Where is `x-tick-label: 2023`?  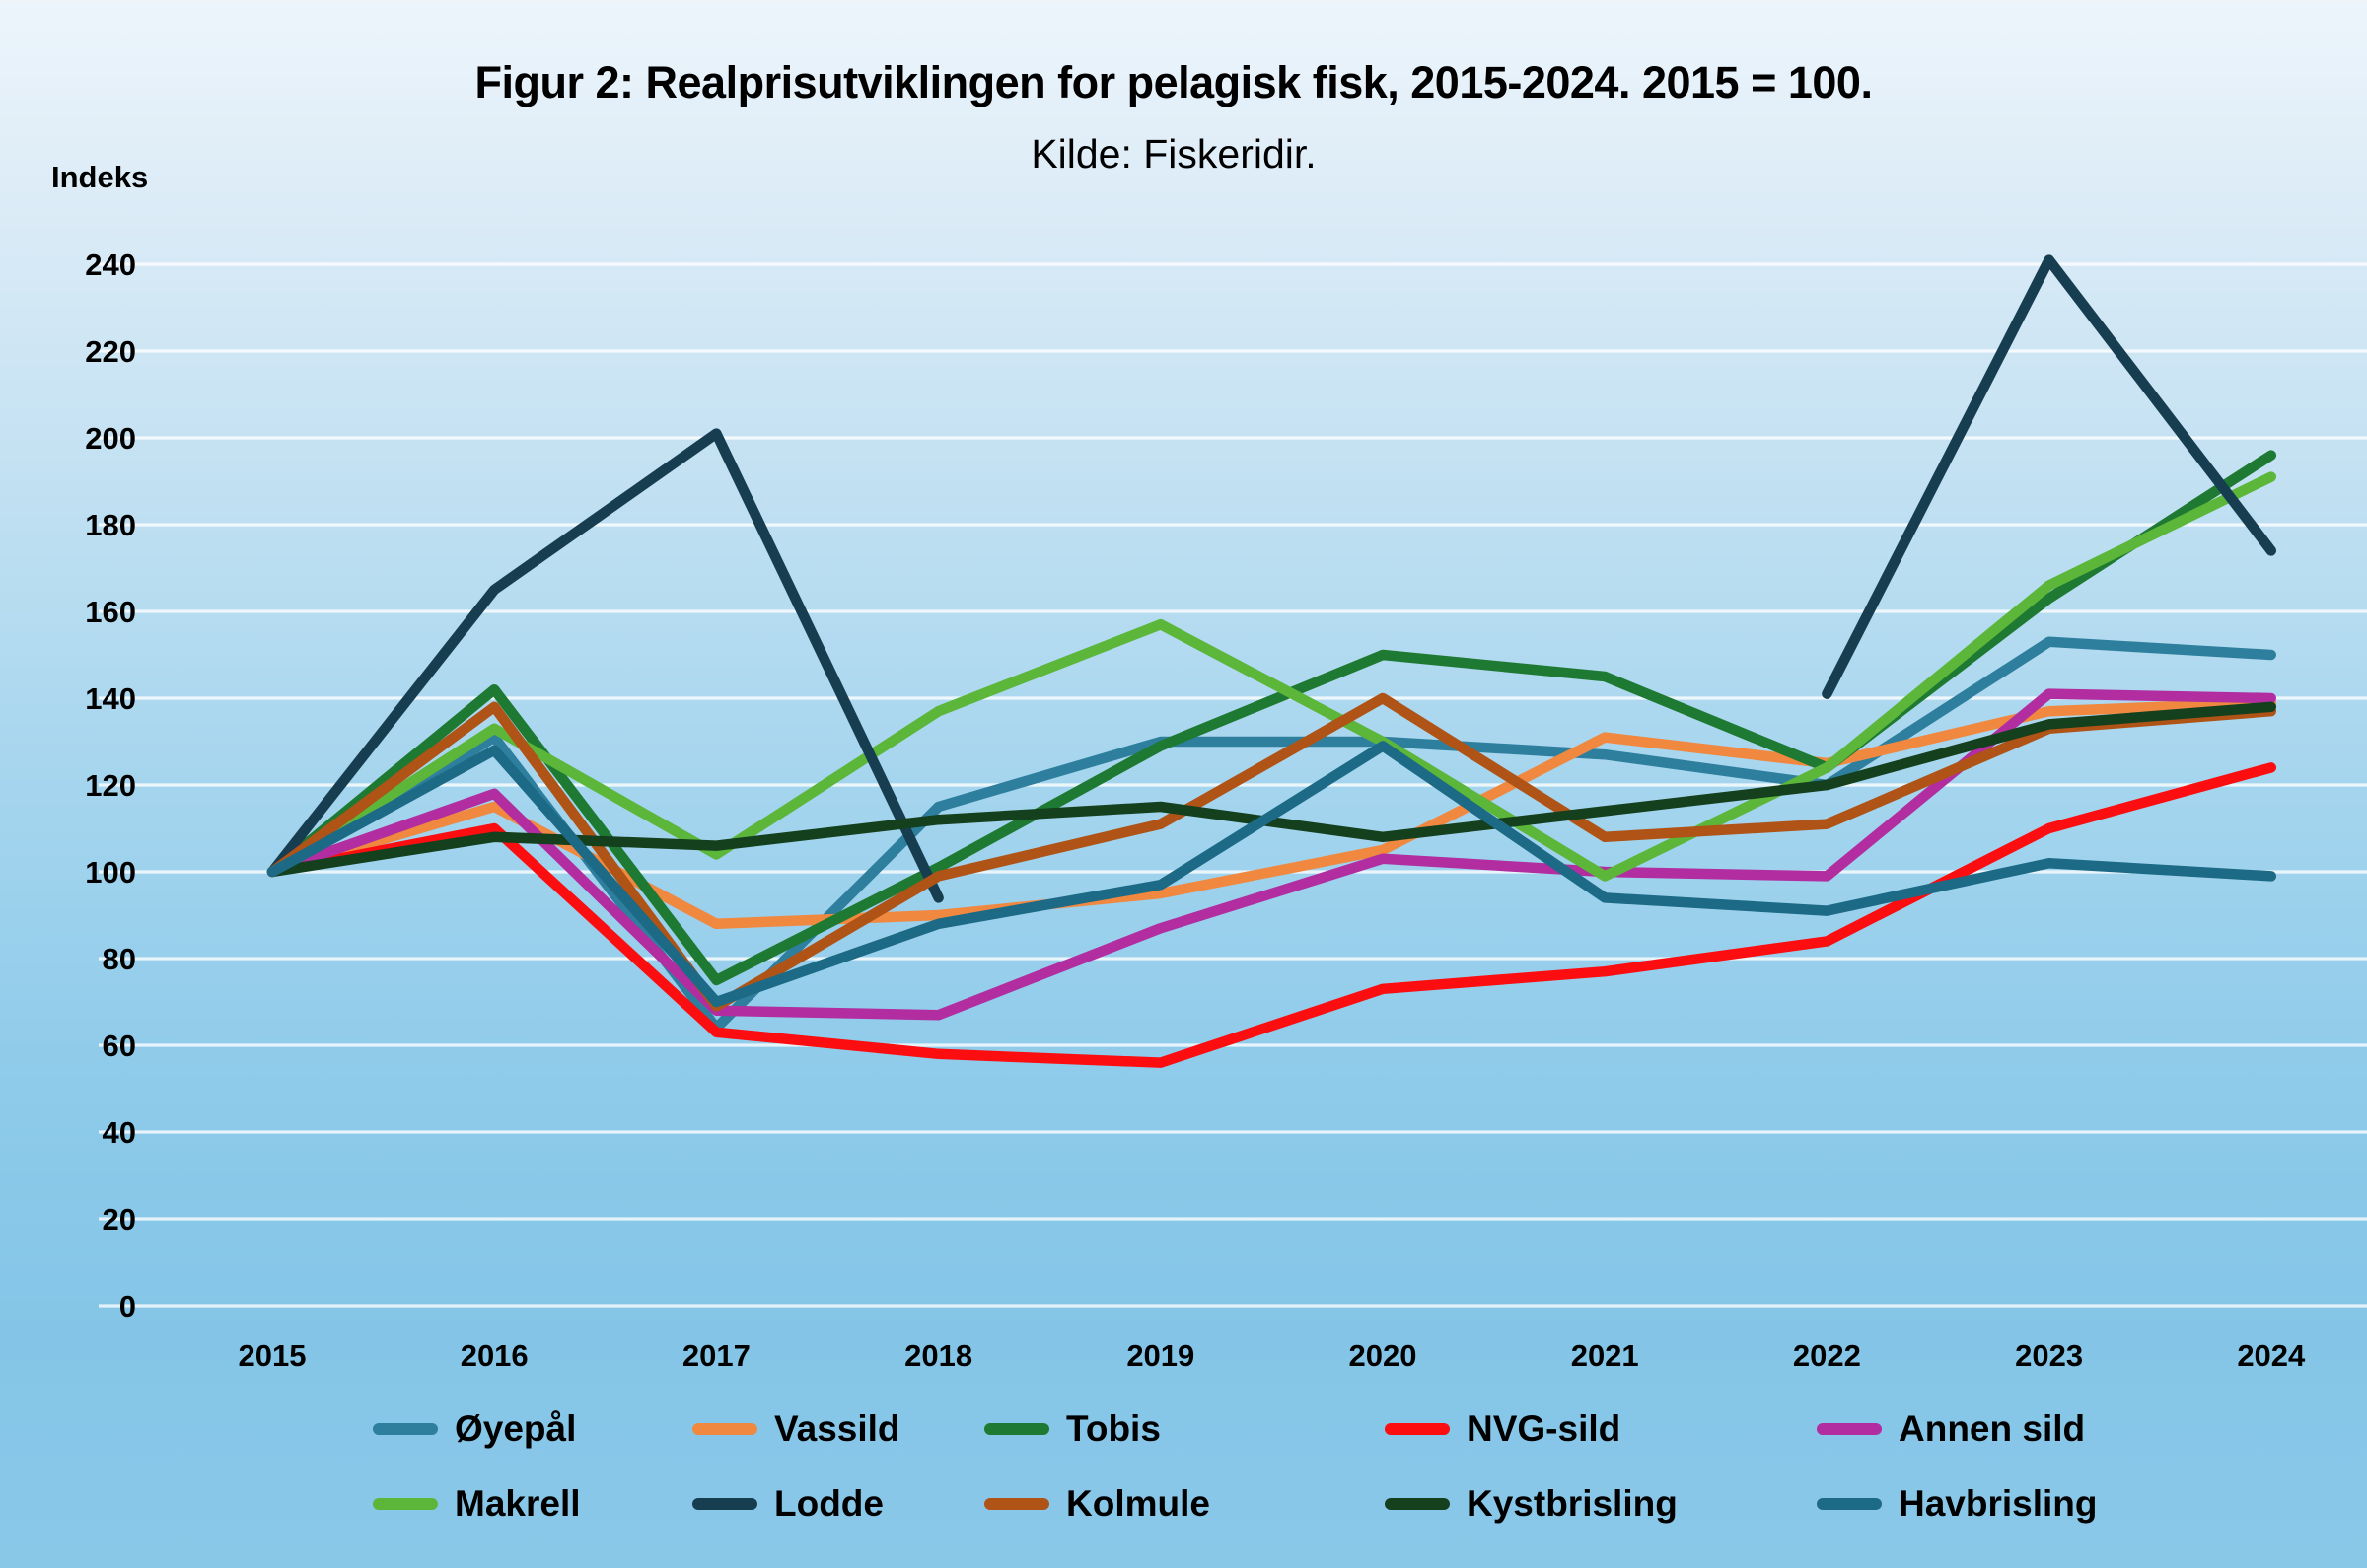
x-tick-label: 2023 is located at coordinates (2049, 1355).